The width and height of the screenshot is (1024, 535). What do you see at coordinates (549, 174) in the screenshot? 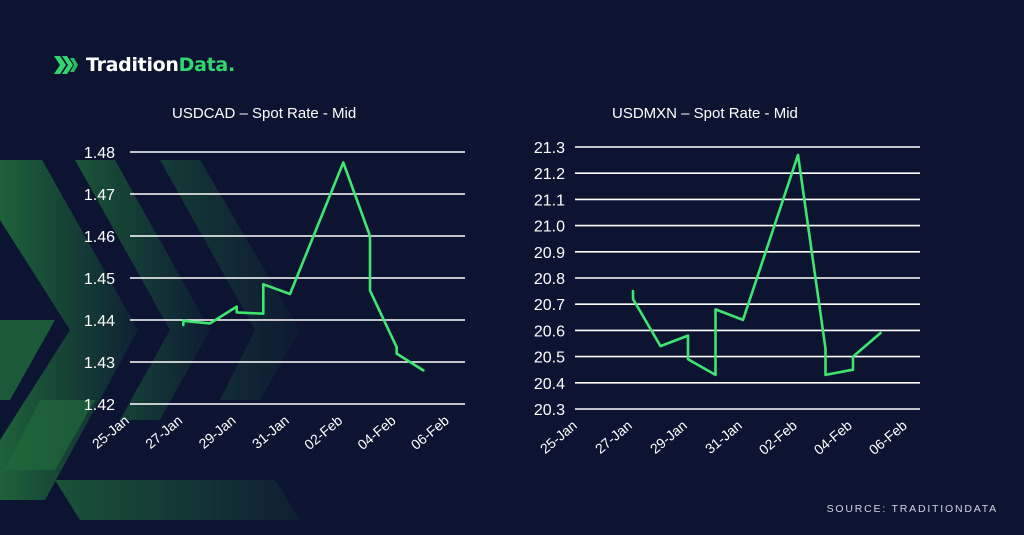
I see `usdmxn-y-tick-label: 21.2` at bounding box center [549, 174].